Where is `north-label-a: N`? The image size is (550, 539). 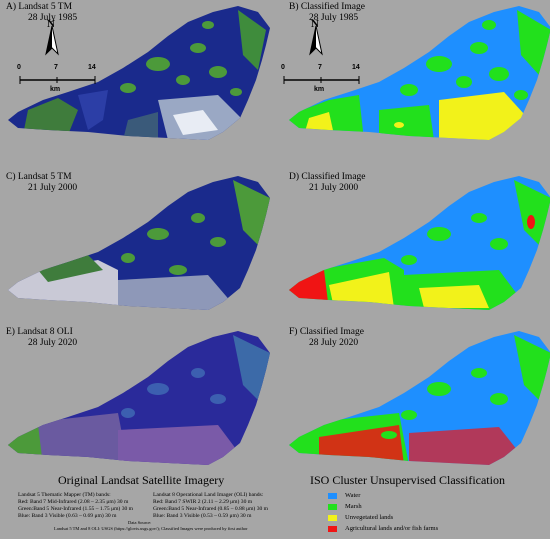
north-label-a: N is located at coordinates (51, 24).